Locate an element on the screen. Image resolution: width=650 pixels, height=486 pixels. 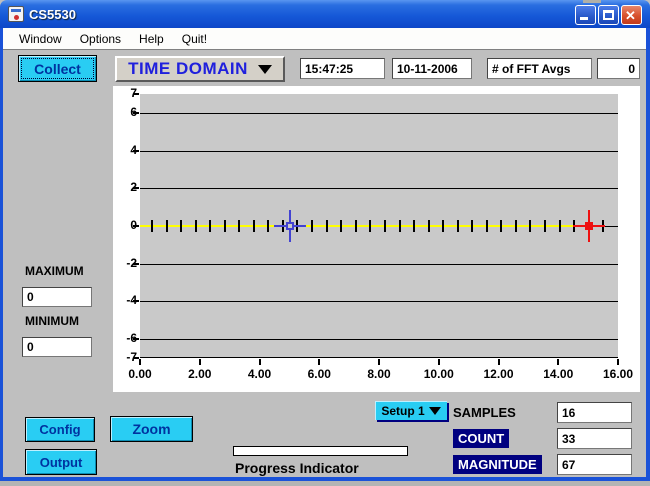
samples-value: 16 is located at coordinates (594, 412).